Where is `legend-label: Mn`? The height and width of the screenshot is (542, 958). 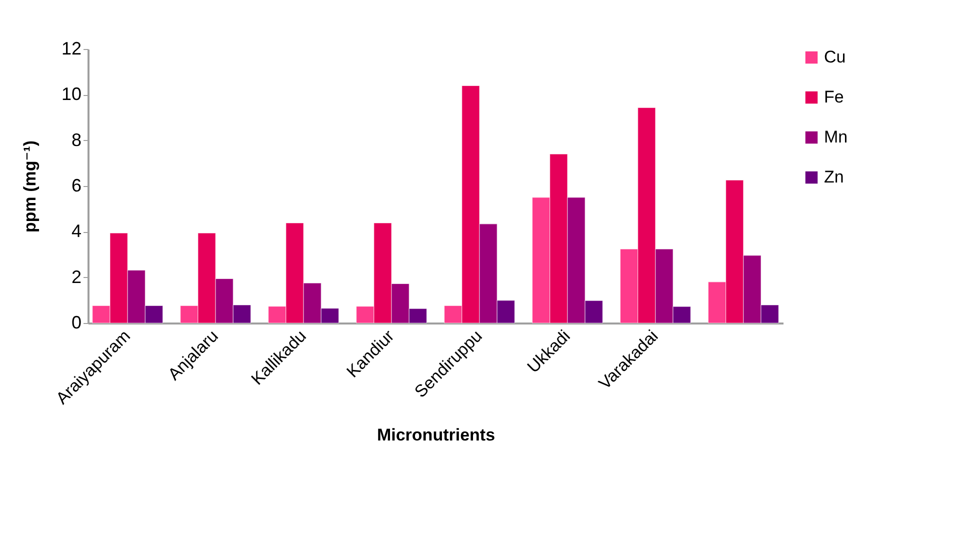
legend-label: Mn is located at coordinates (836, 137).